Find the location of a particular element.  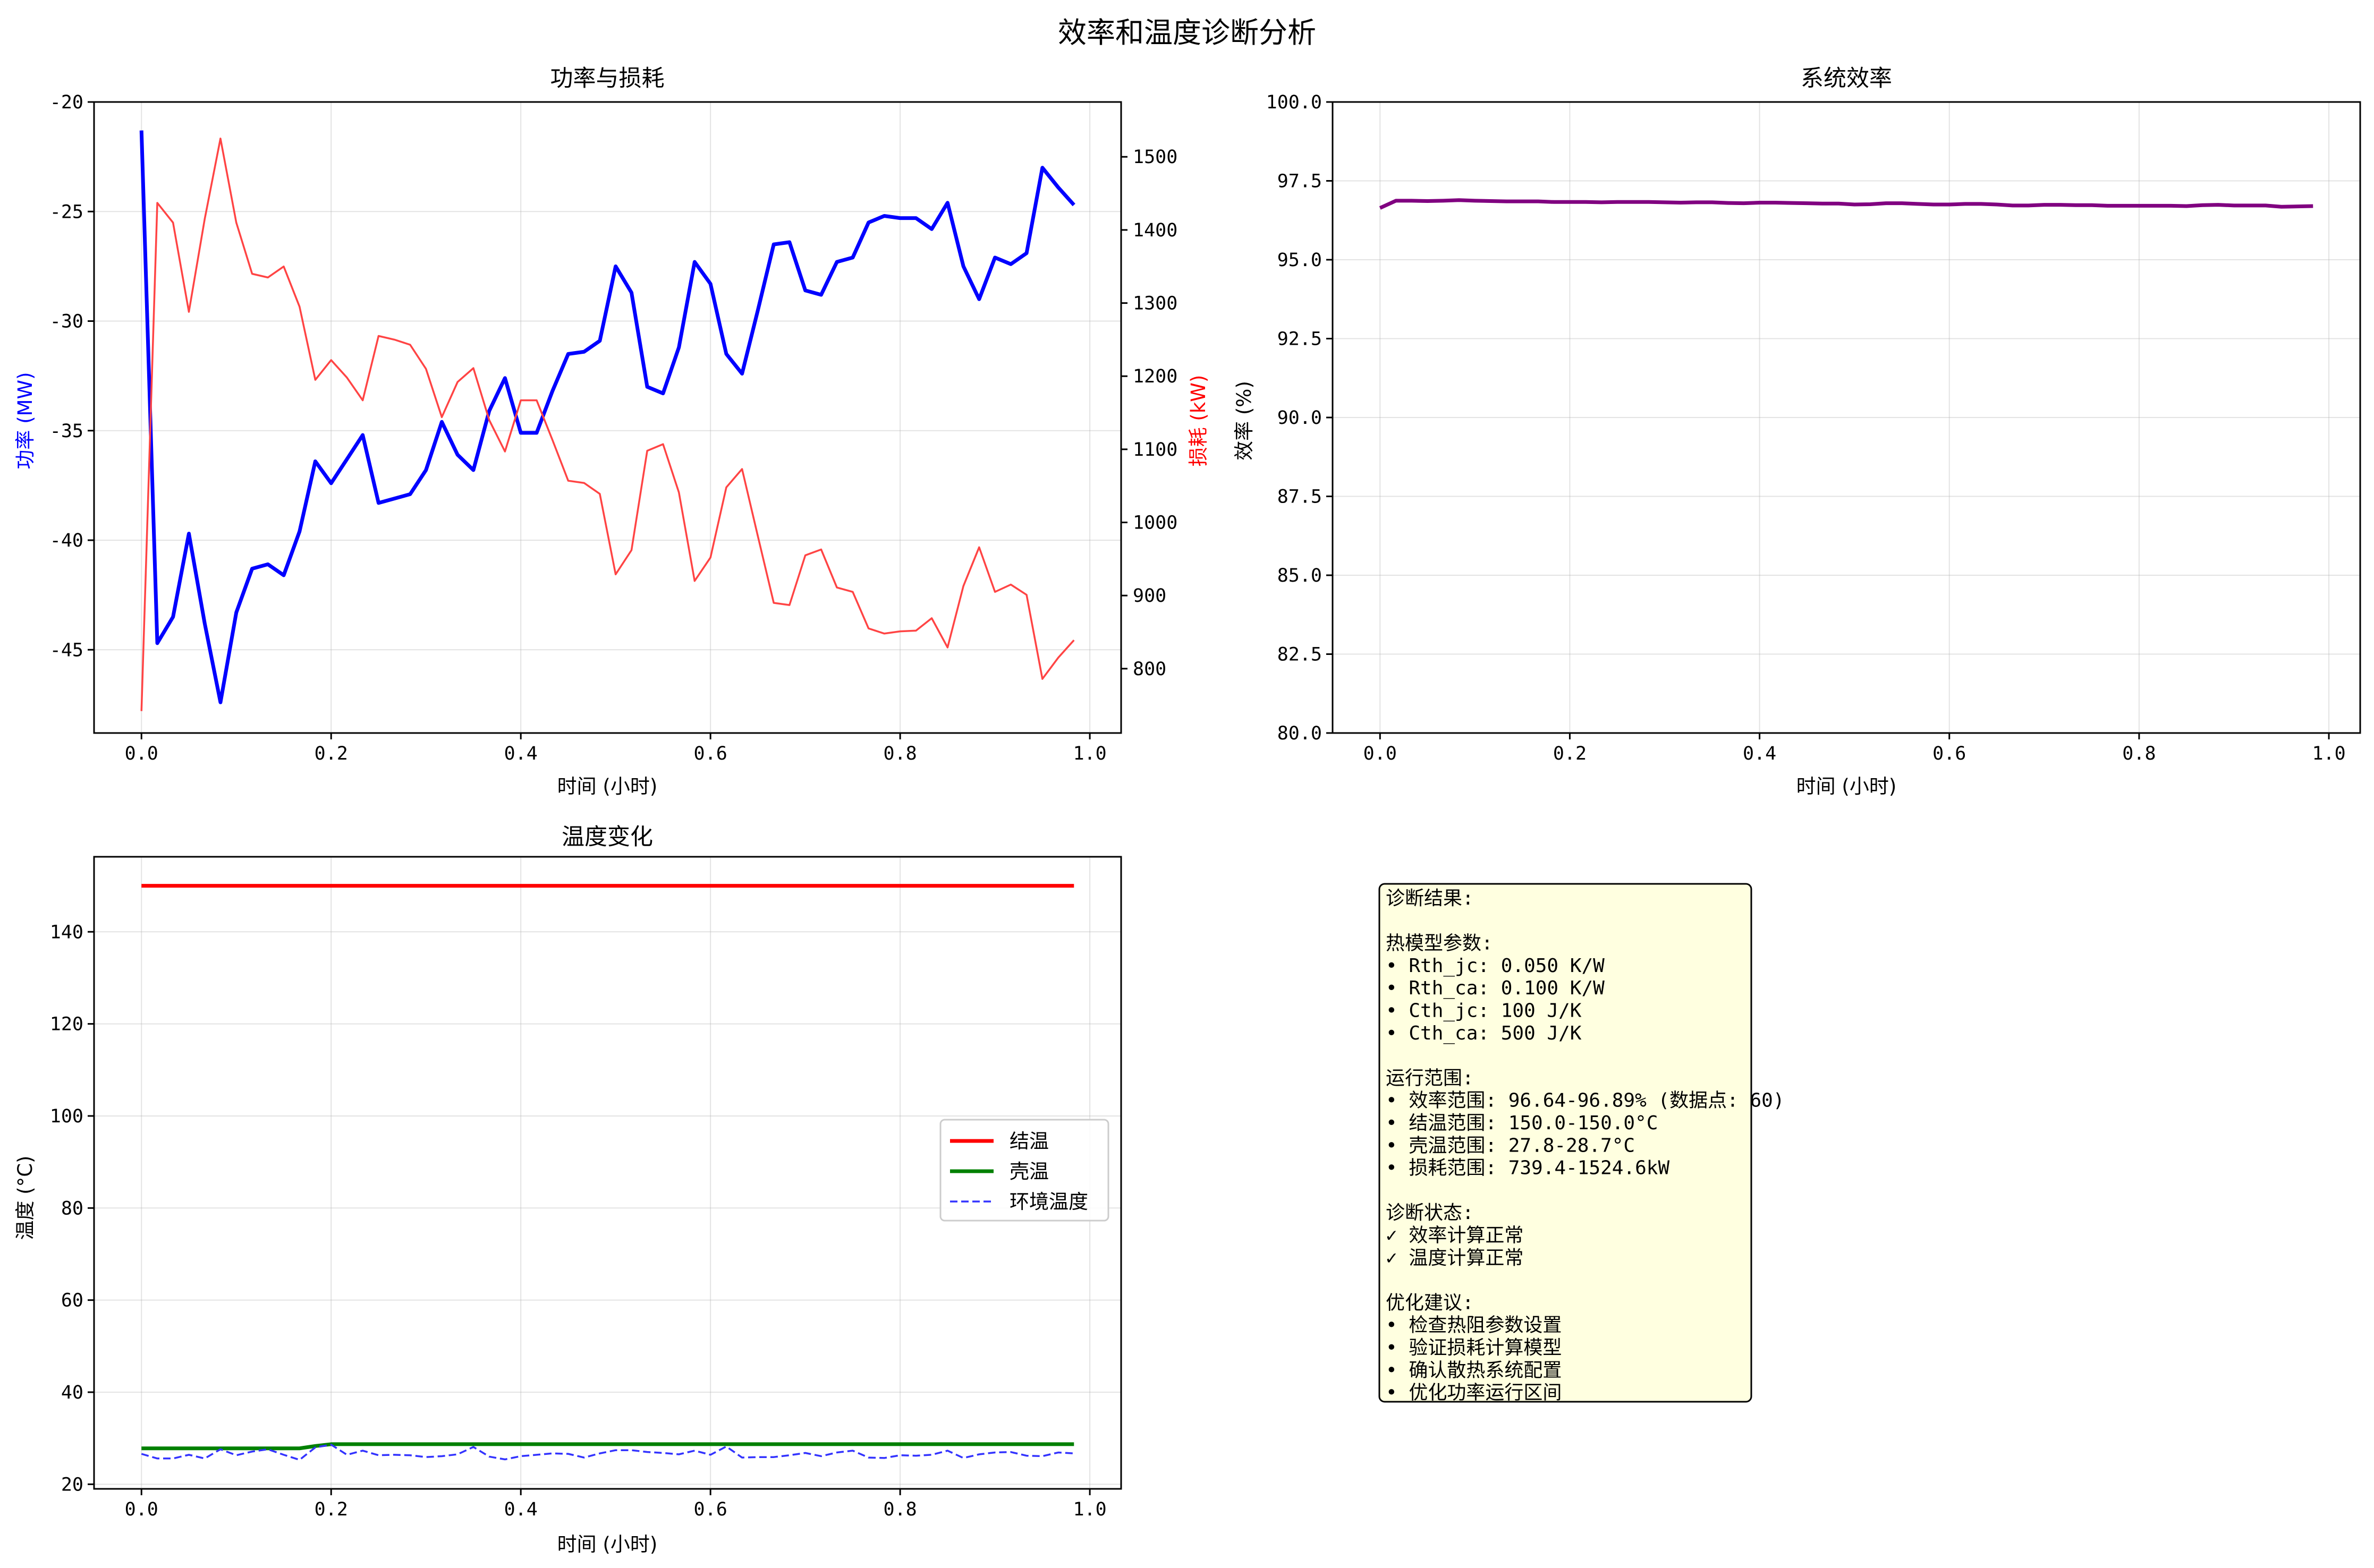

power-panel-title: 功率与损耗 is located at coordinates (607, 78).